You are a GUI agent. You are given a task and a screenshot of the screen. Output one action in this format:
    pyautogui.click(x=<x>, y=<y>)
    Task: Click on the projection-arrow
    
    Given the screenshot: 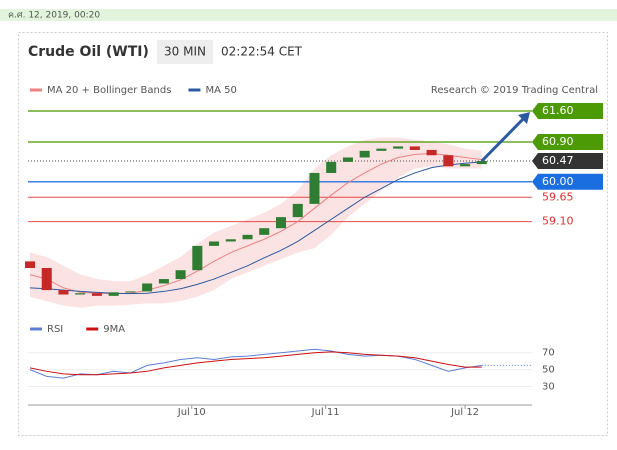 What is the action you would take?
    pyautogui.click(x=504, y=138)
    